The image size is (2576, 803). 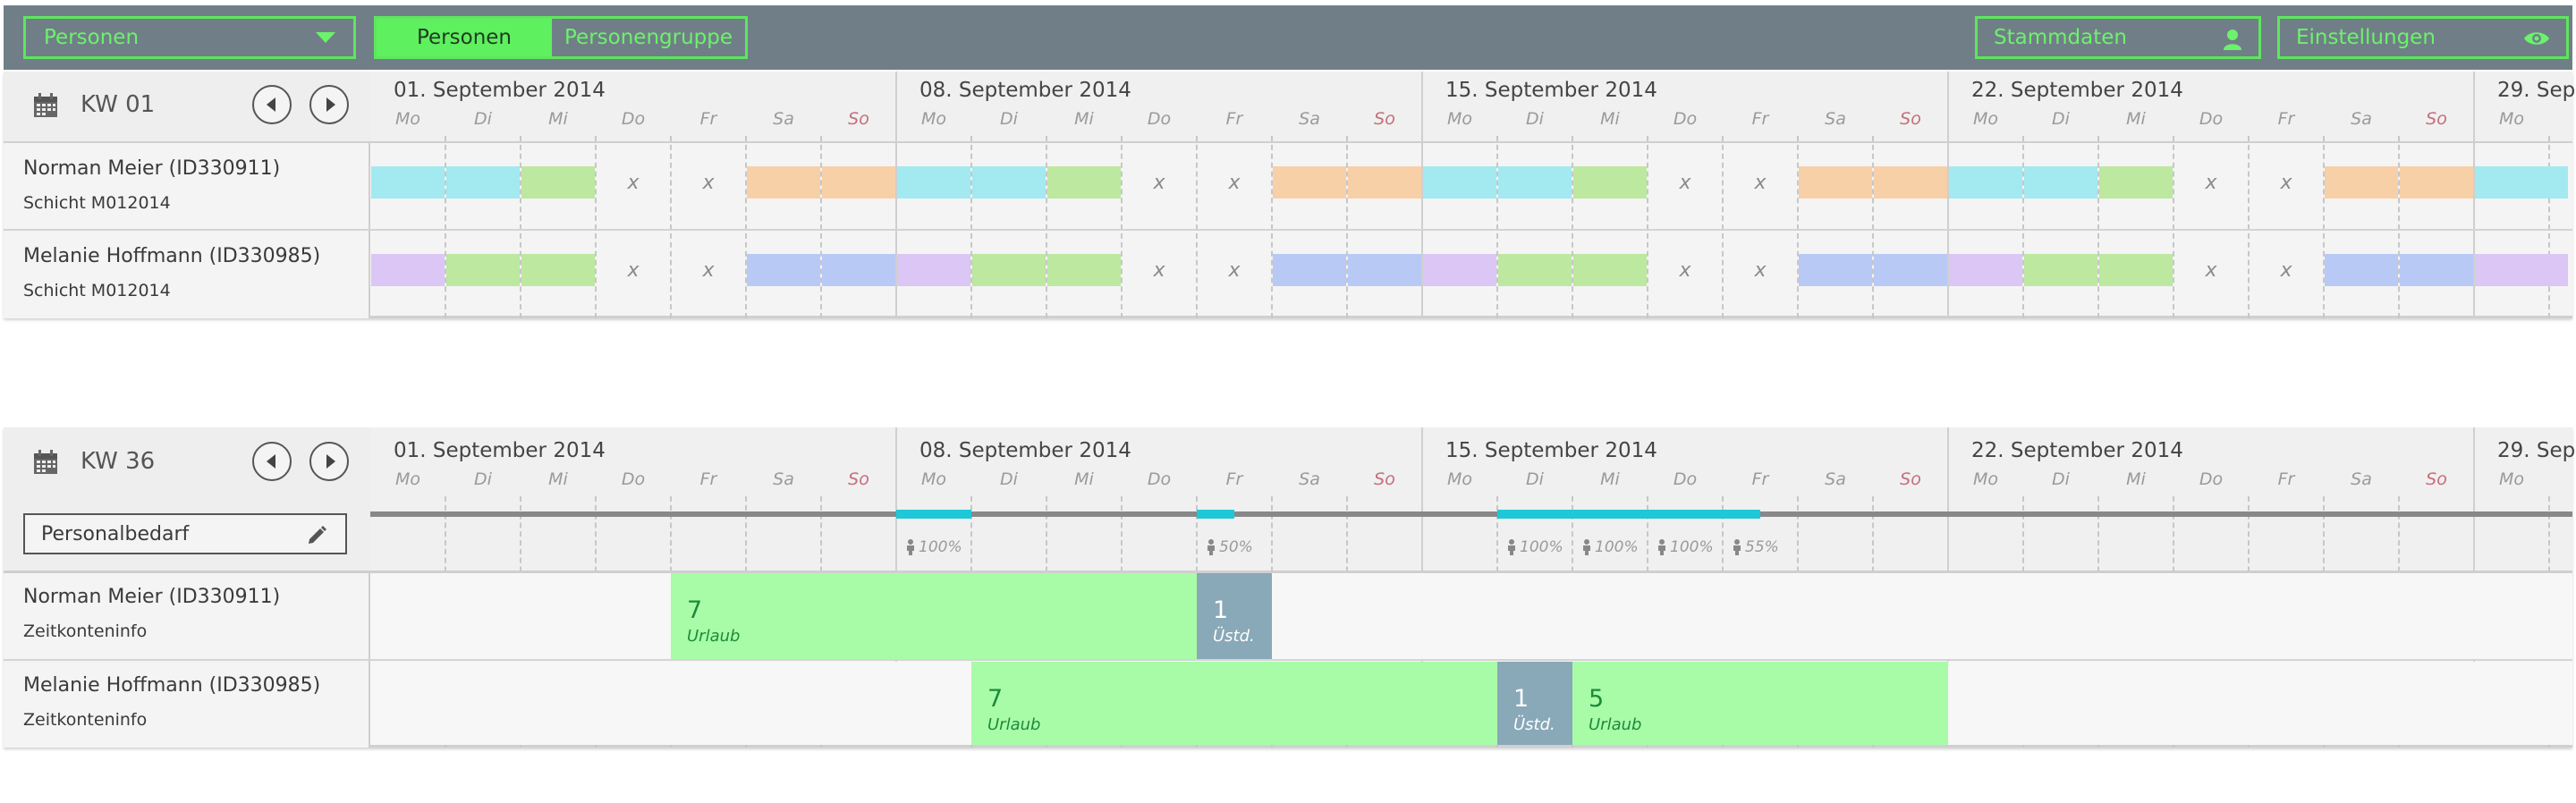 I want to click on toggle-personen: Personen, so click(x=464, y=37).